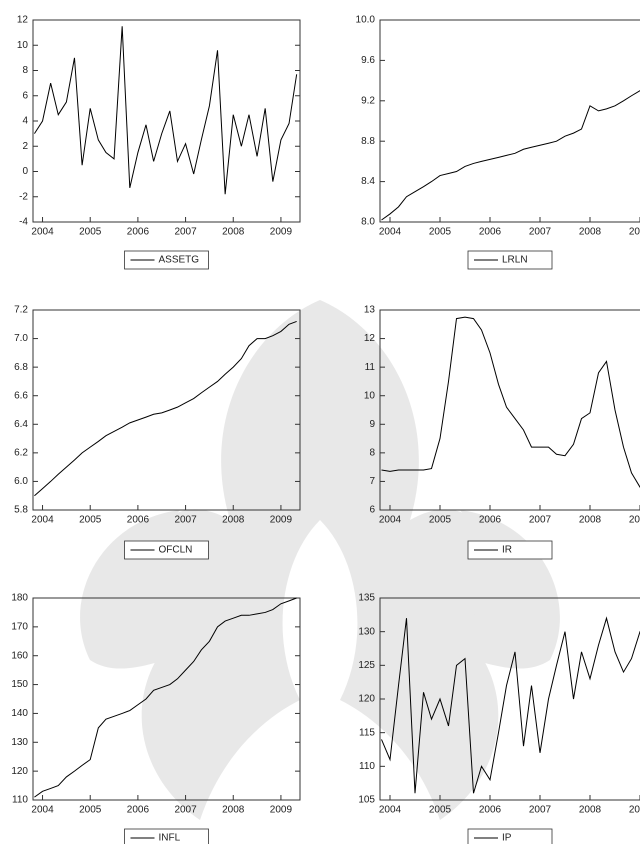 The width and height of the screenshot is (640, 844). Describe the element at coordinates (21, 338) in the screenshot. I see `y-tick-label: 7.0` at that location.